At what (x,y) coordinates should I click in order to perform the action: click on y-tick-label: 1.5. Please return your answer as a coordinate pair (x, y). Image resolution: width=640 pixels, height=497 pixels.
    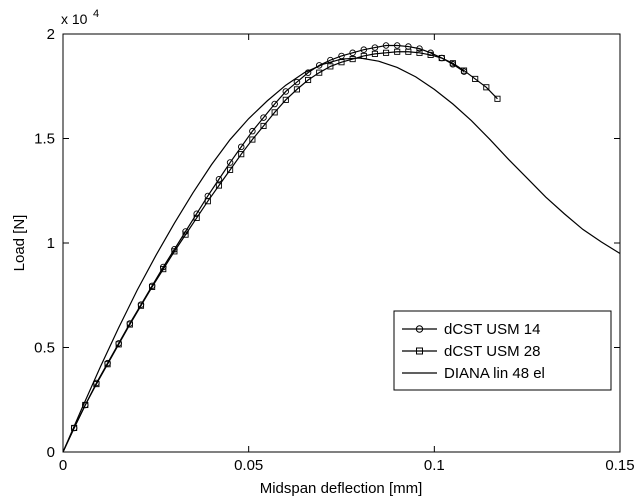
    Looking at the image, I should click on (44, 139).